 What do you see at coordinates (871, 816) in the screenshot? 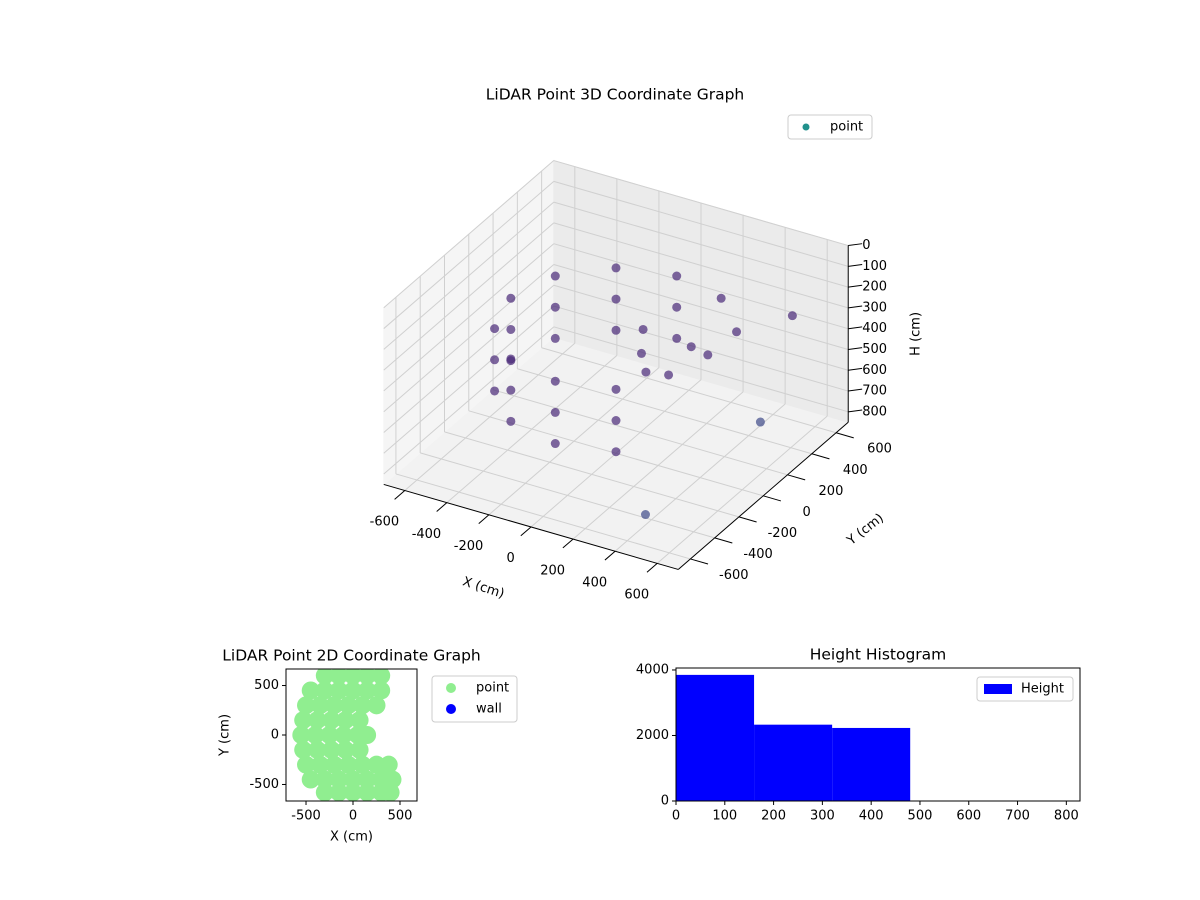
I see `x-tick-label: 400` at bounding box center [871, 816].